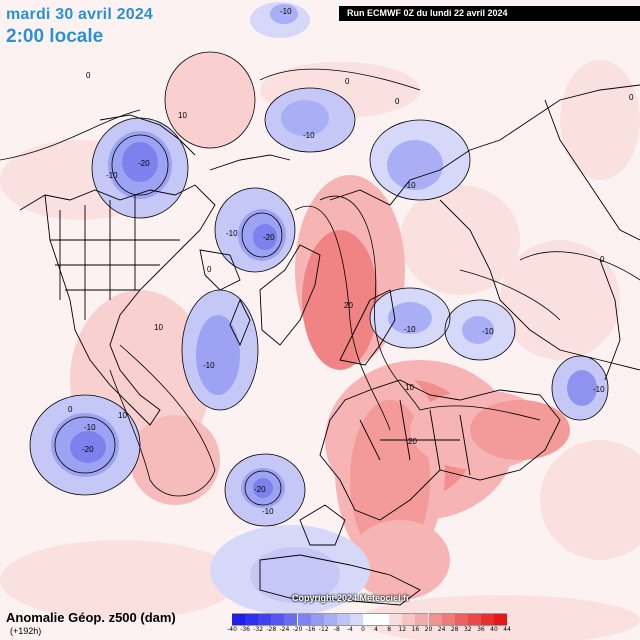  Describe the element at coordinates (297, 629) in the screenshot. I see `legend-tick: -20` at that location.